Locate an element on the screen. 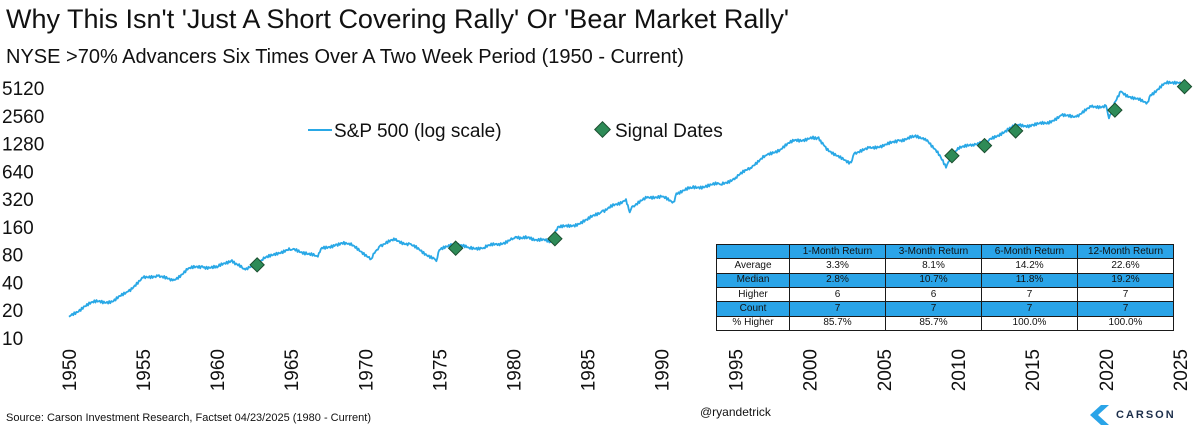 Image resolution: width=1200 pixels, height=432 pixels. y-tick-label: 640 is located at coordinates (18, 172).